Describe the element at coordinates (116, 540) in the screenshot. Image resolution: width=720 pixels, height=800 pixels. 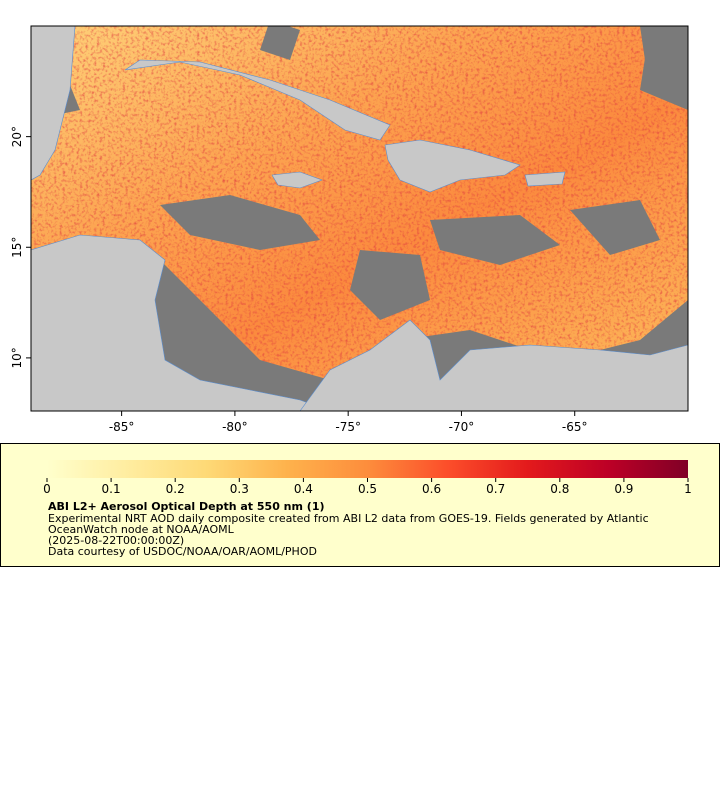
I see `legend-line: (2025-08-22T00:00:00Z)` at that location.